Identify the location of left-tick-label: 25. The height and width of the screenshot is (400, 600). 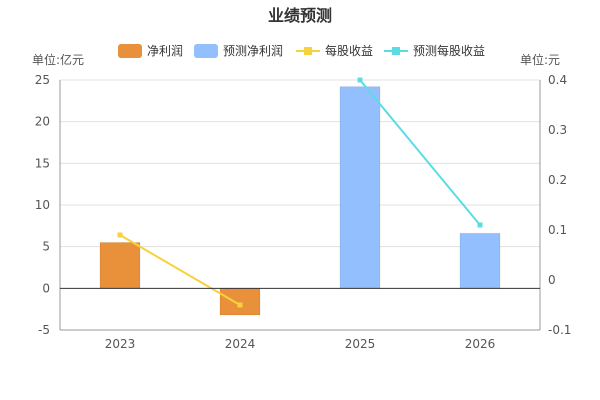
(42, 80).